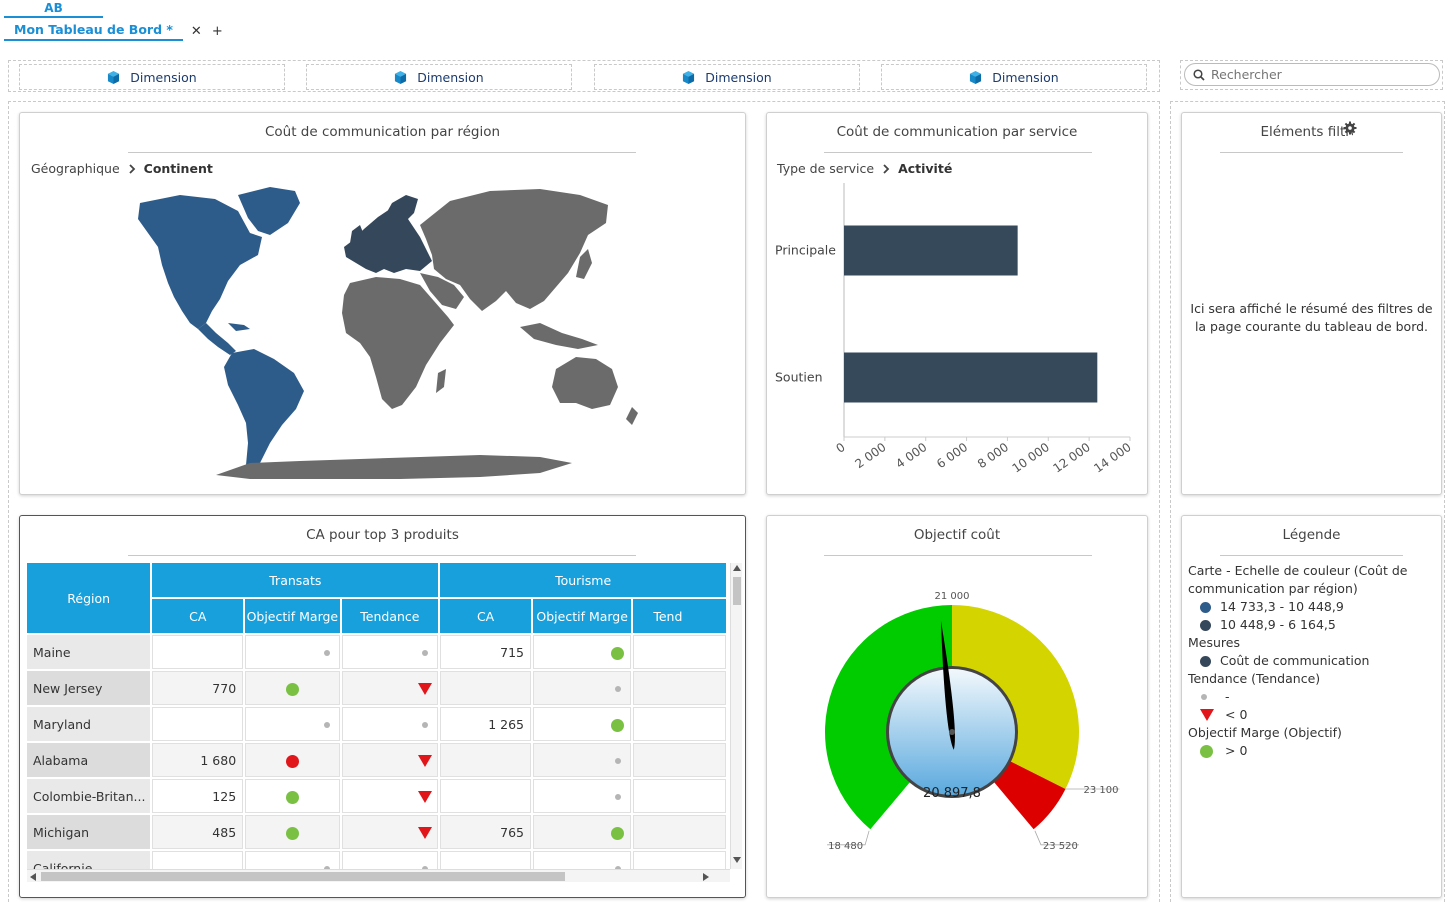 This screenshot has height=902, width=1449. I want to click on ca-cell: 1 680, so click(198, 760).